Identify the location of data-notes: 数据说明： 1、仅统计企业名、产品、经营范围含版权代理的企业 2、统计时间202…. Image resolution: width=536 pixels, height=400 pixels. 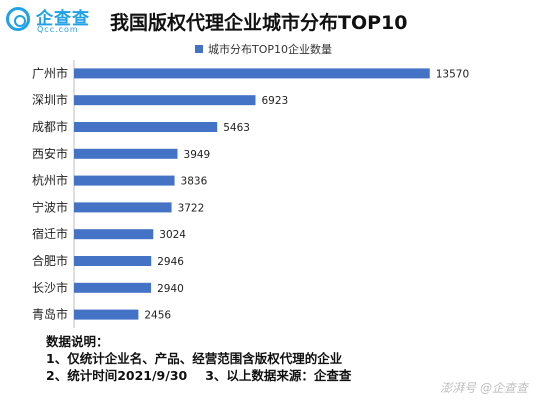
(198, 358).